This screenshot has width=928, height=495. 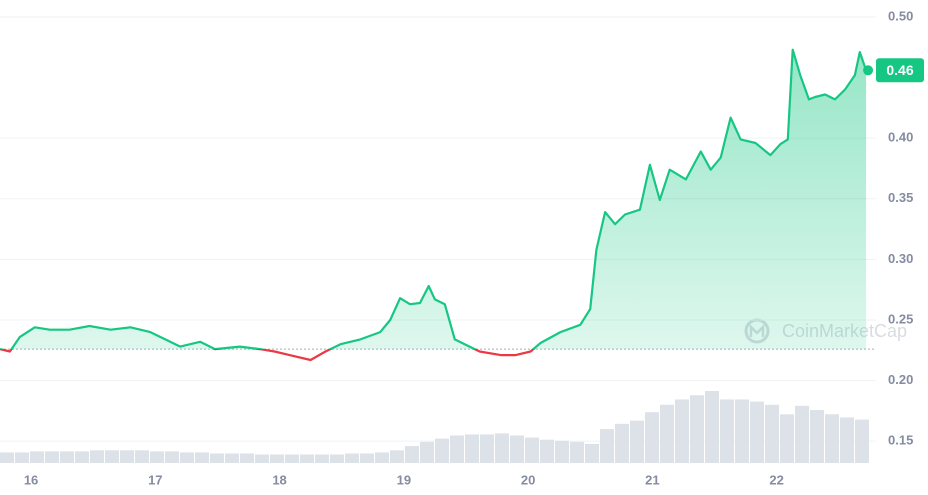 I want to click on price-badge, so click(x=900, y=70).